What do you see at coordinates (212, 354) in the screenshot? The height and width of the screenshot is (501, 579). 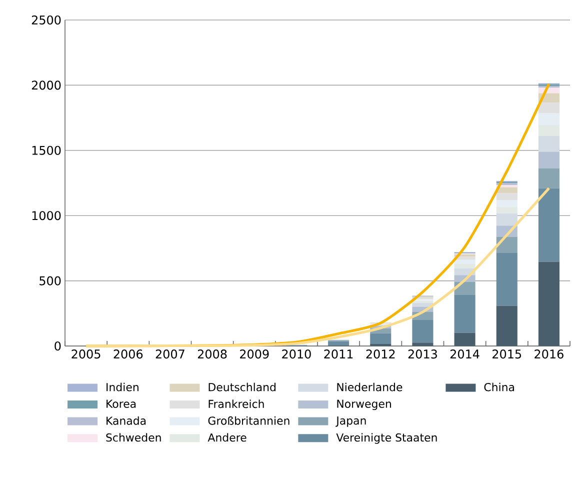 I see `x-tick-label: 2008` at bounding box center [212, 354].